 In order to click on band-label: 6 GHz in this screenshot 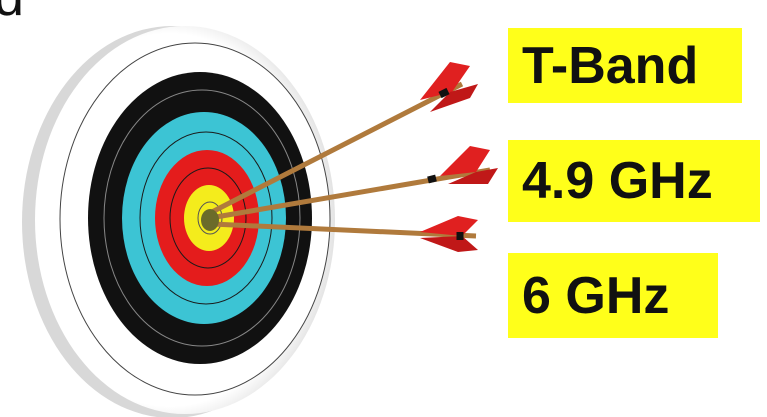, I will do `click(613, 295)`.